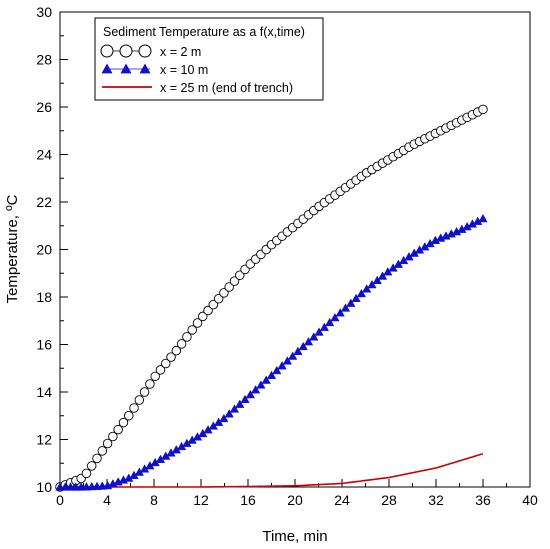 This screenshot has width=550, height=549. Describe the element at coordinates (44, 107) in the screenshot. I see `y-tick-label: 26` at that location.